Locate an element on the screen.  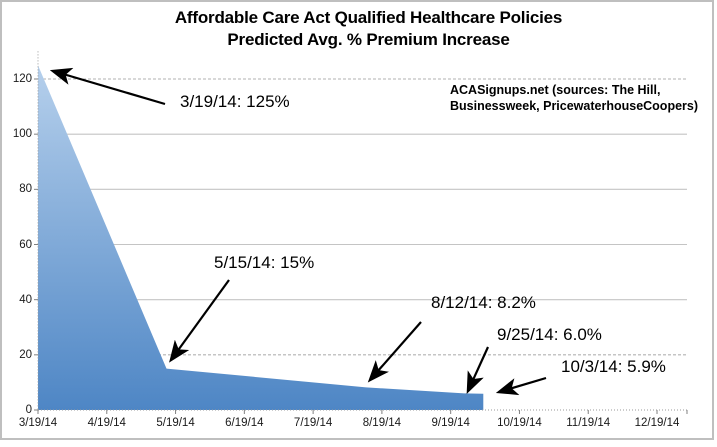
x-tick-label-8: 11/19/14 is located at coordinates (588, 423).